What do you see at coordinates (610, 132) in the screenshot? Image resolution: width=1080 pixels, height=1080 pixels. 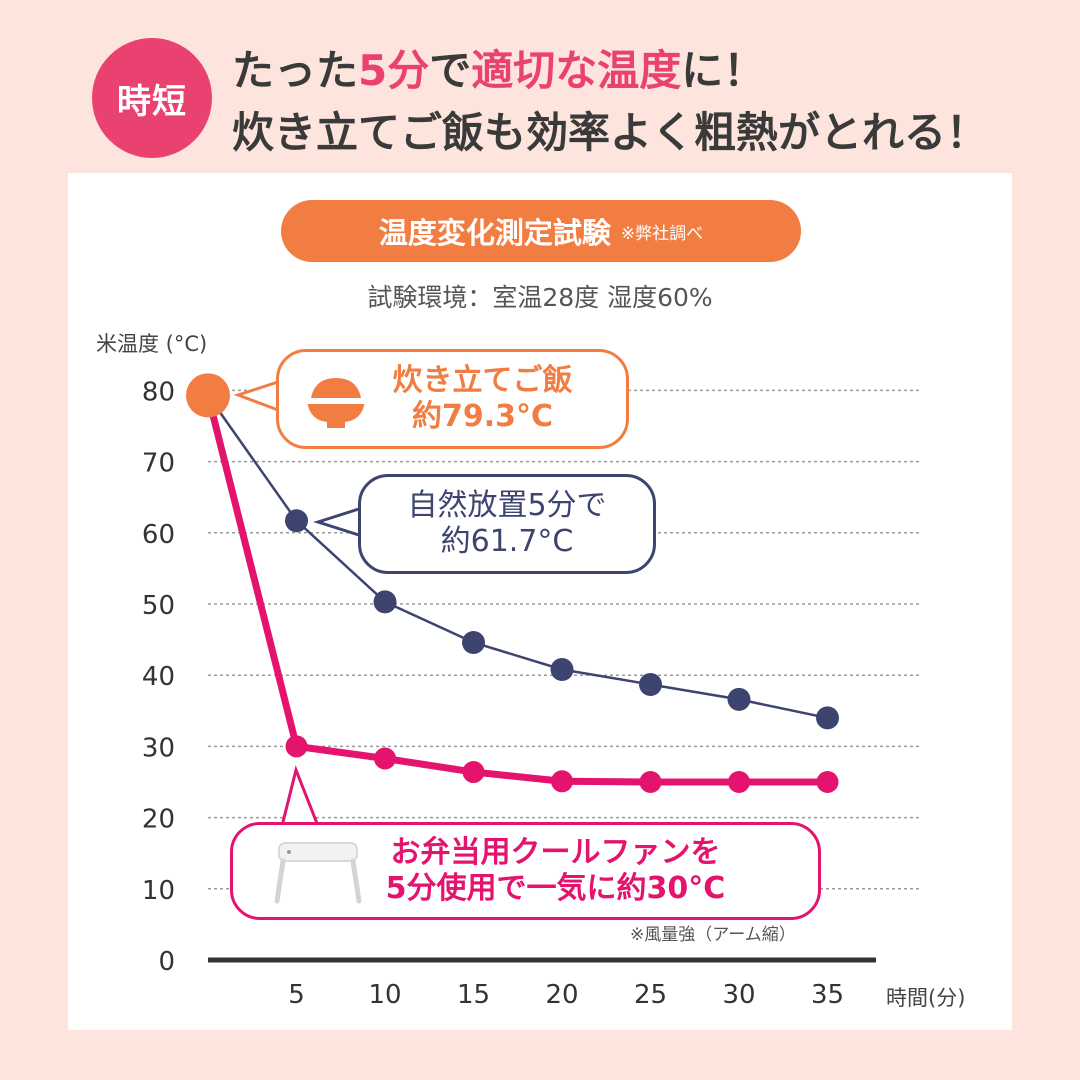 I see `headline-line-2: 炊き立てご飯も効率よく粗熱がとれる！` at bounding box center [610, 132].